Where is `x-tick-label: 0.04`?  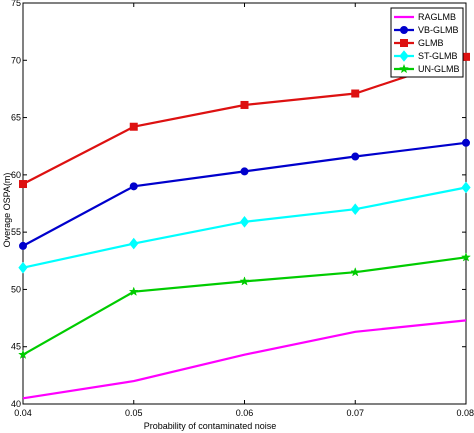
x-tick-label: 0.04 is located at coordinates (23, 413).